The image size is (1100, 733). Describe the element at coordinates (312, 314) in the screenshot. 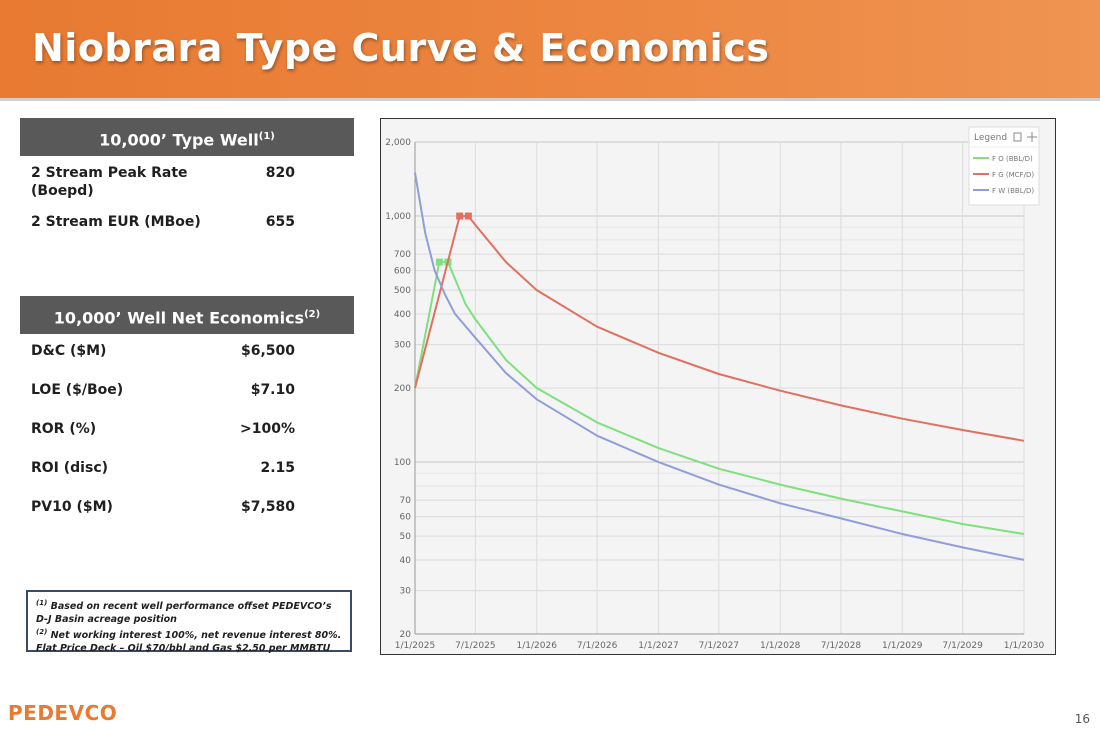

I see `economics-header-note: (2)` at that location.